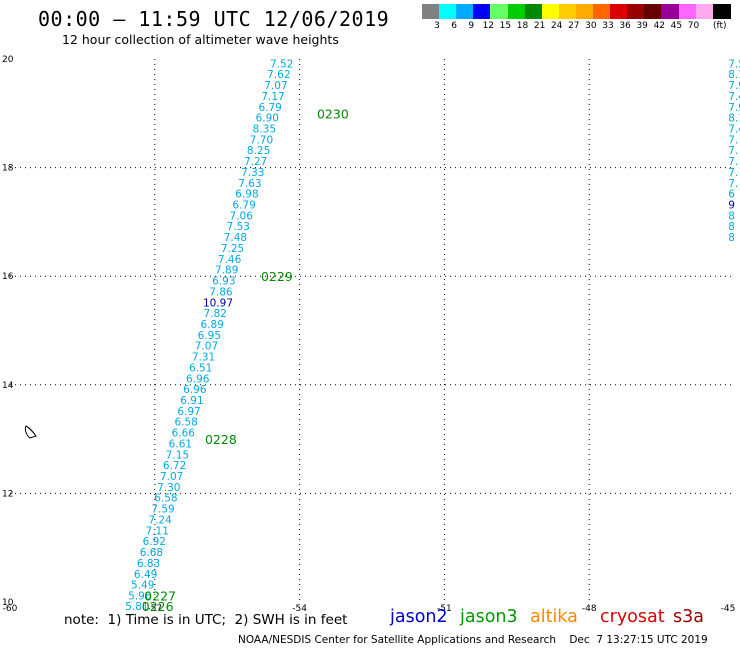 The height and width of the screenshot is (650, 740). Describe the element at coordinates (267, 119) in the screenshot. I see `swh-value: 6.90` at that location.